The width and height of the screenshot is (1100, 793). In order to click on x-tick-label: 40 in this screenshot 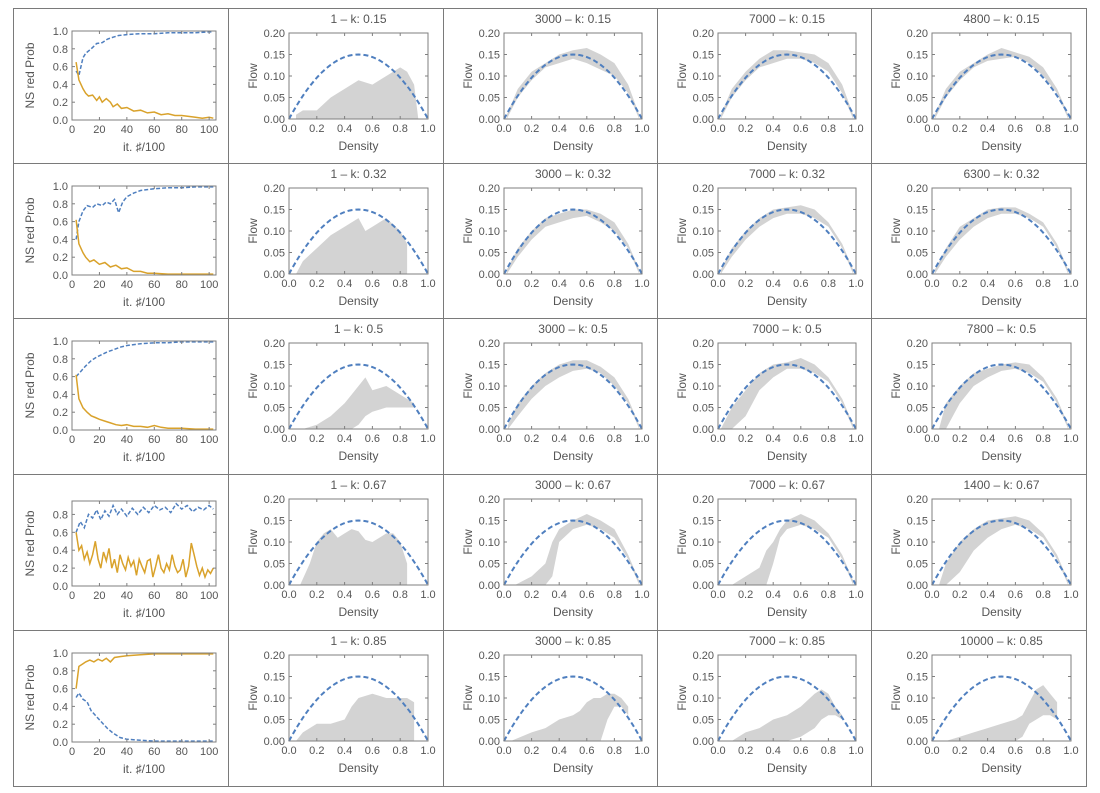, I will do `click(127, 285)`.